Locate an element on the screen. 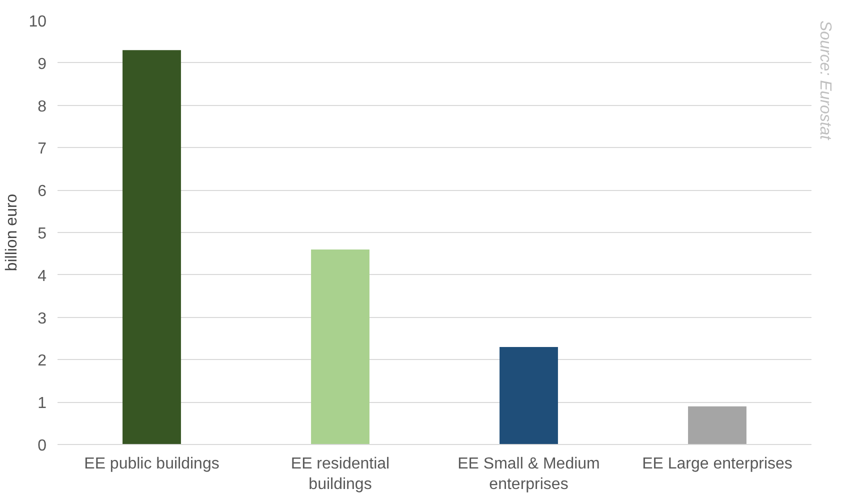  x-tick-label: EE Large enterprises is located at coordinates (717, 464).